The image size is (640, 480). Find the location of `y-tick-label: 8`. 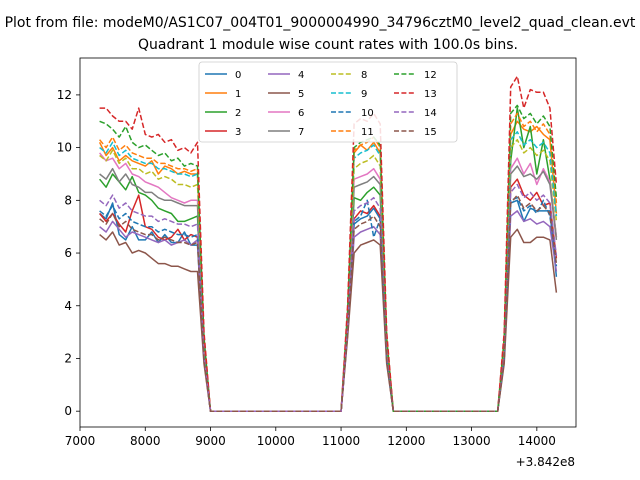

y-tick-label: 8 is located at coordinates (68, 200).